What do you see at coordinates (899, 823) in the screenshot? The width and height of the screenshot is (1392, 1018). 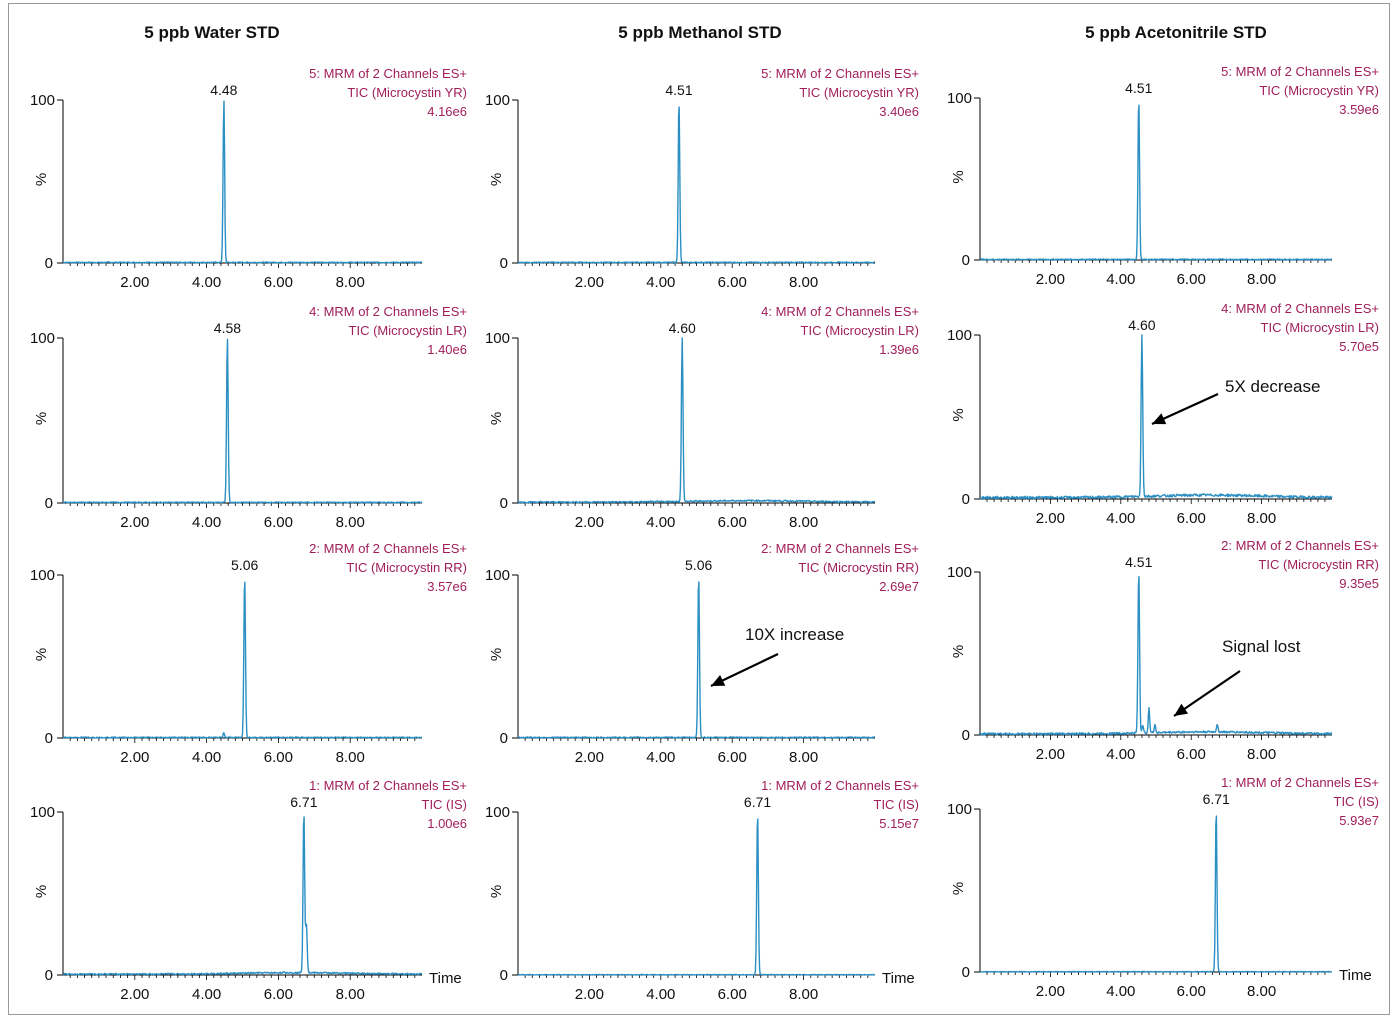 I see `channel-info-line: 5.15e7` at bounding box center [899, 823].